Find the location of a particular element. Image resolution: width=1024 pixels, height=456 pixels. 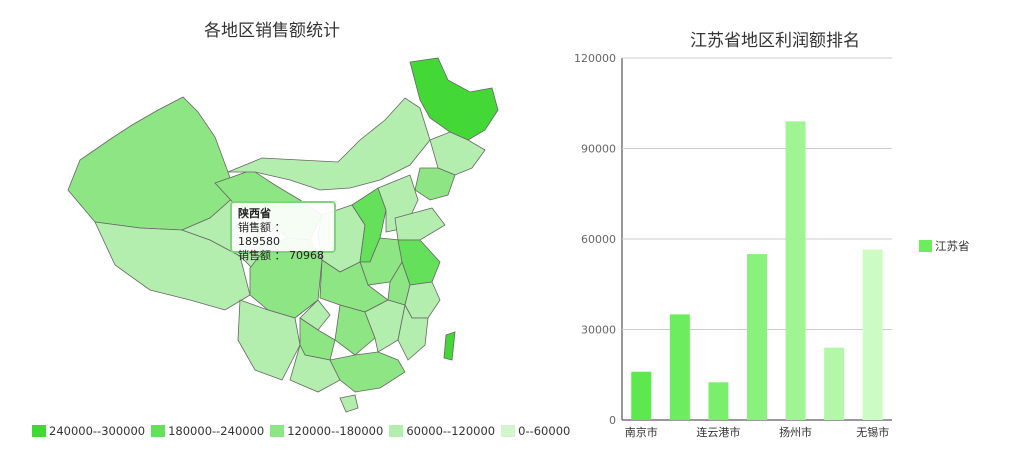

region-xinjiang is located at coordinates (152, 163).